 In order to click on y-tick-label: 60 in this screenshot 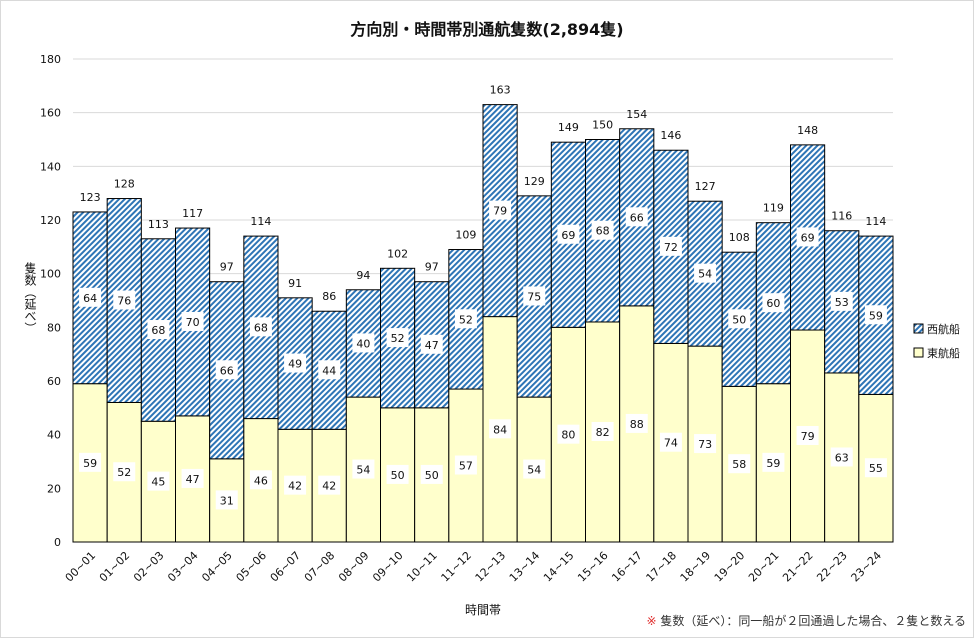, I will do `click(54, 381)`.